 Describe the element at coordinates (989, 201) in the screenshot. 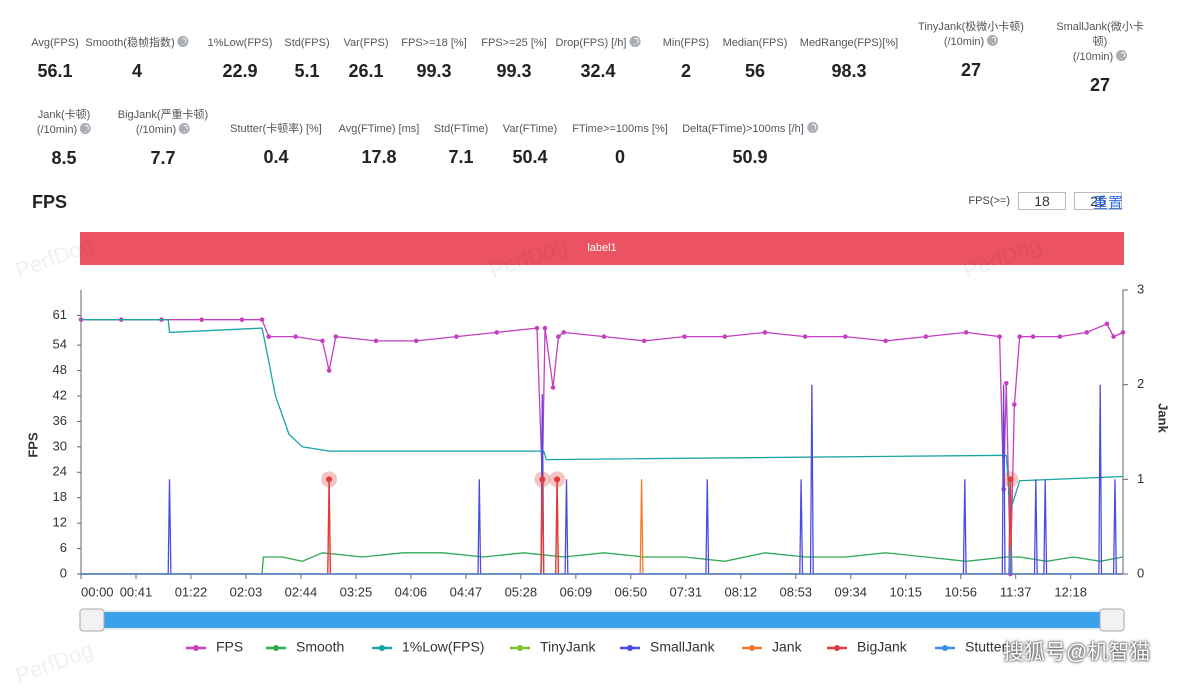

I see `filter-label: FPS(>=)` at that location.